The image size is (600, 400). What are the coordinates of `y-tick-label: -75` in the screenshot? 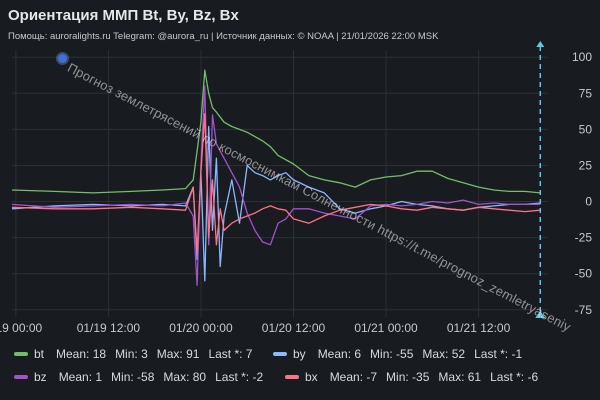 It's located at (584, 310).